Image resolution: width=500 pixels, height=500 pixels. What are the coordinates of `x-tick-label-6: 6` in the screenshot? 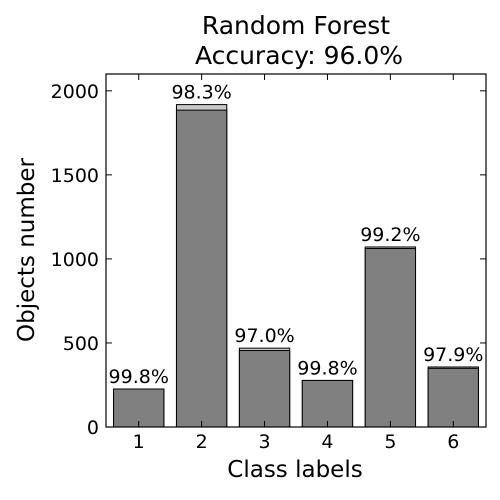 It's located at (453, 442).